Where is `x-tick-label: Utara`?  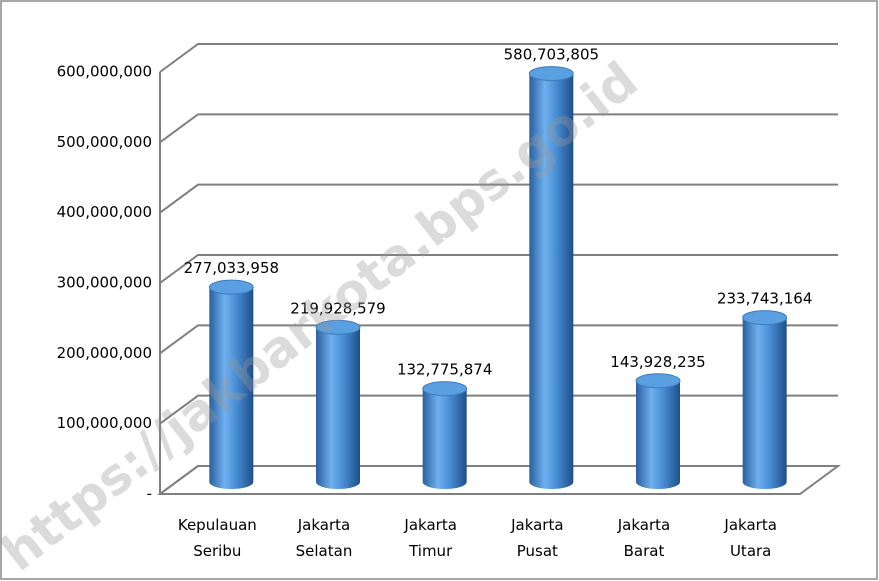 x-tick-label: Utara is located at coordinates (750, 551).